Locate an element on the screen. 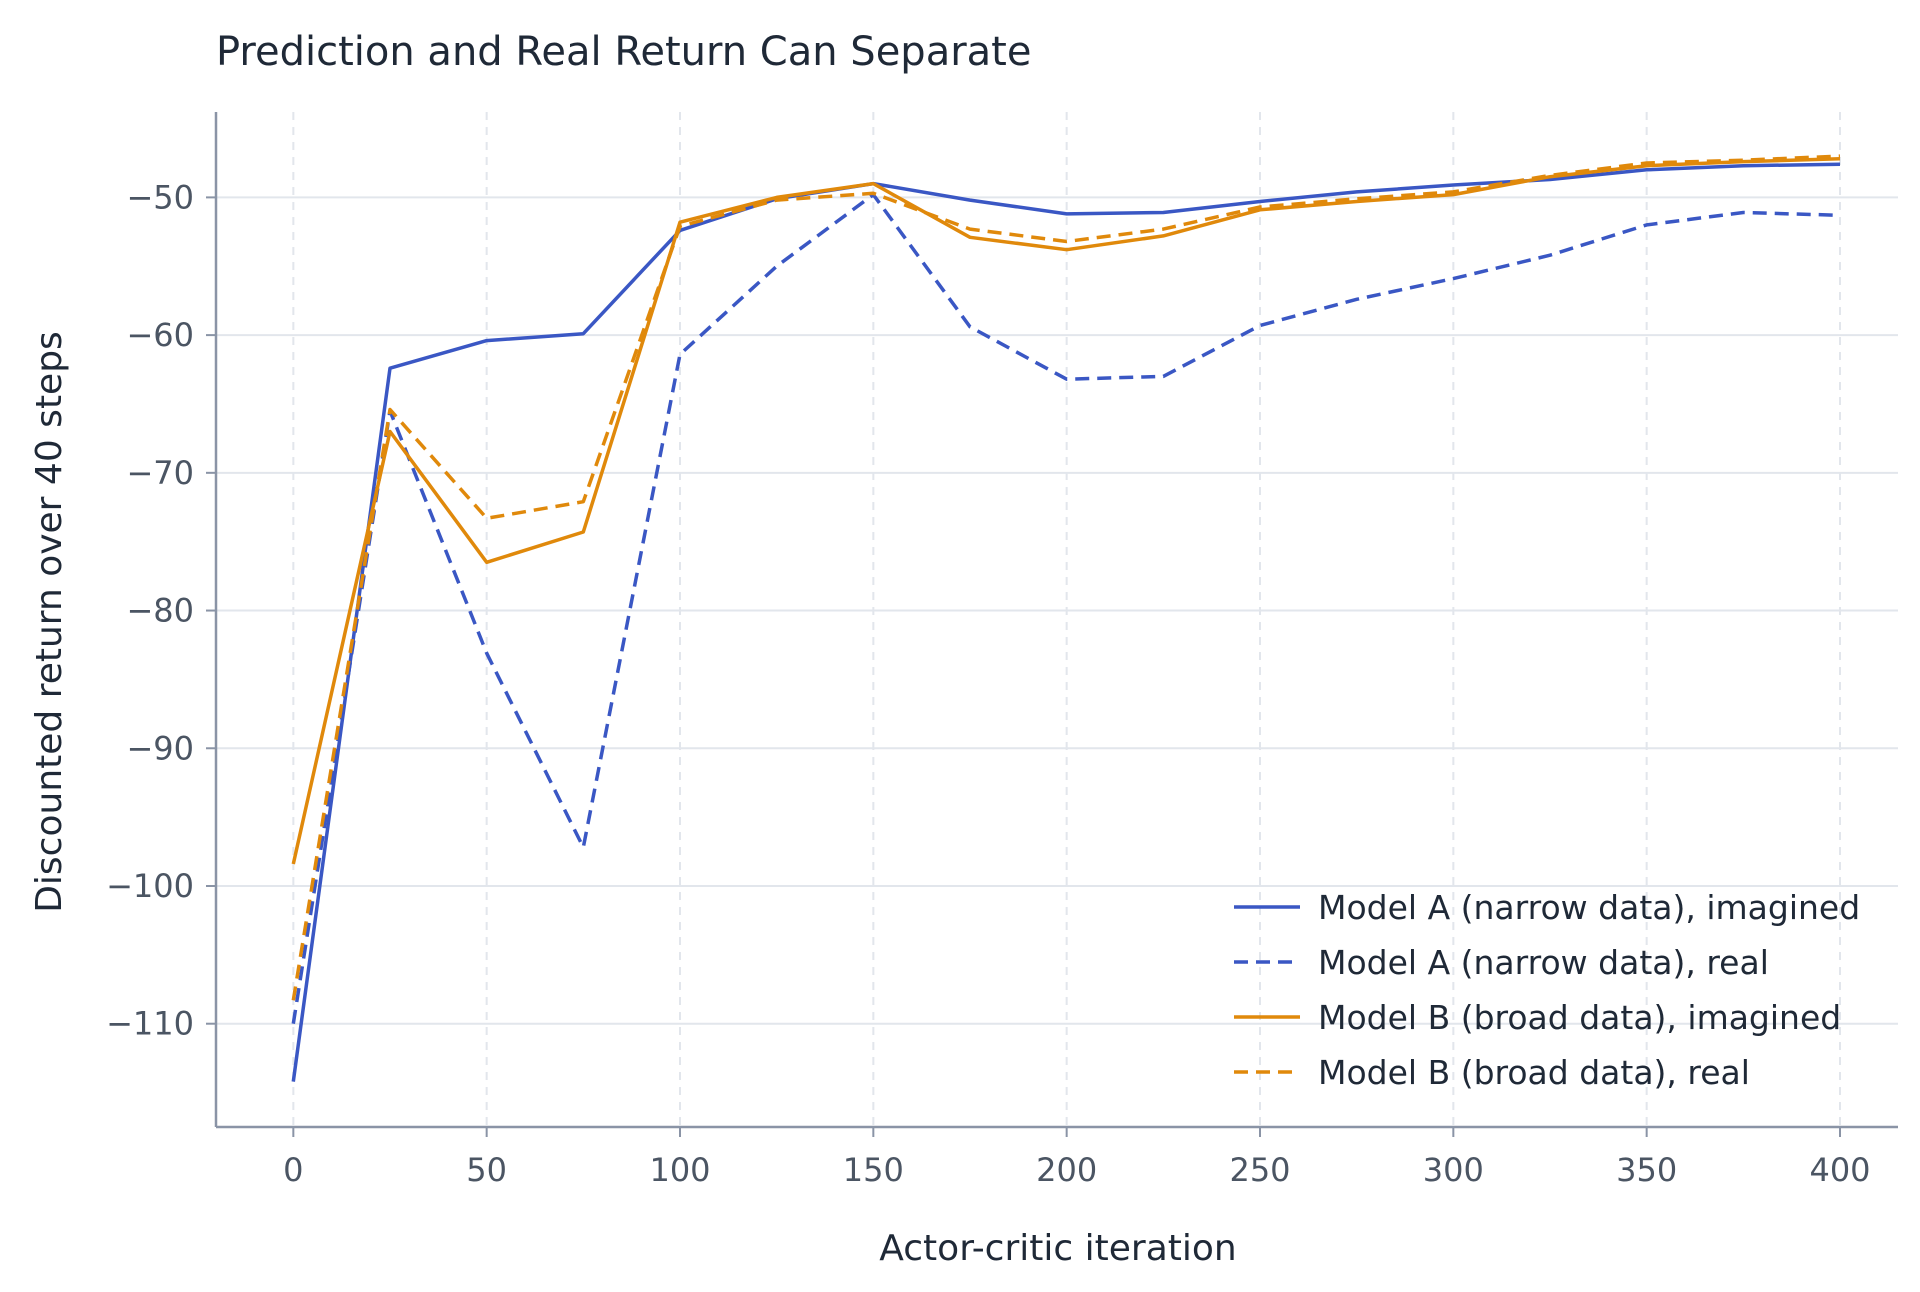 The image size is (1920, 1292). x-tick-label-50: 50 is located at coordinates (486, 1170).